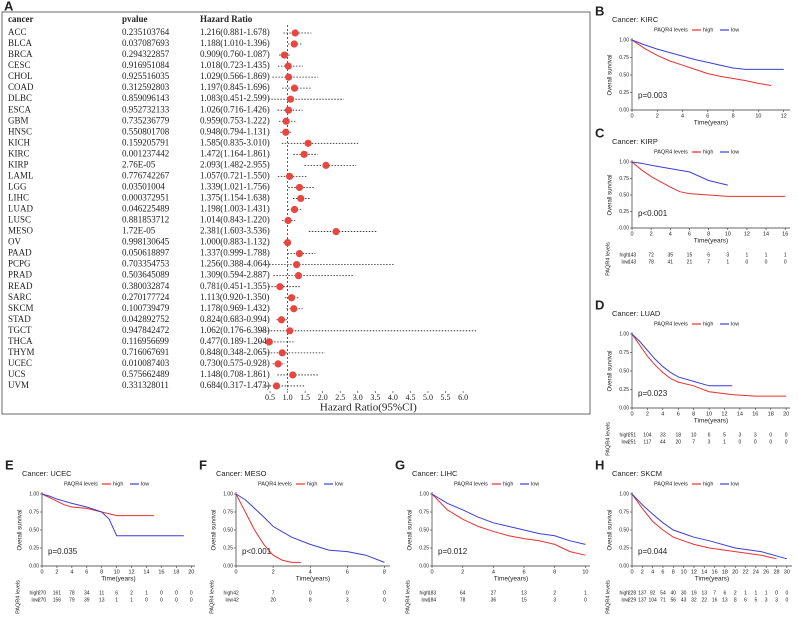 The width and height of the screenshot is (798, 622). Describe the element at coordinates (446, 397) in the screenshot. I see `x-tick-label: 5.5` at that location.